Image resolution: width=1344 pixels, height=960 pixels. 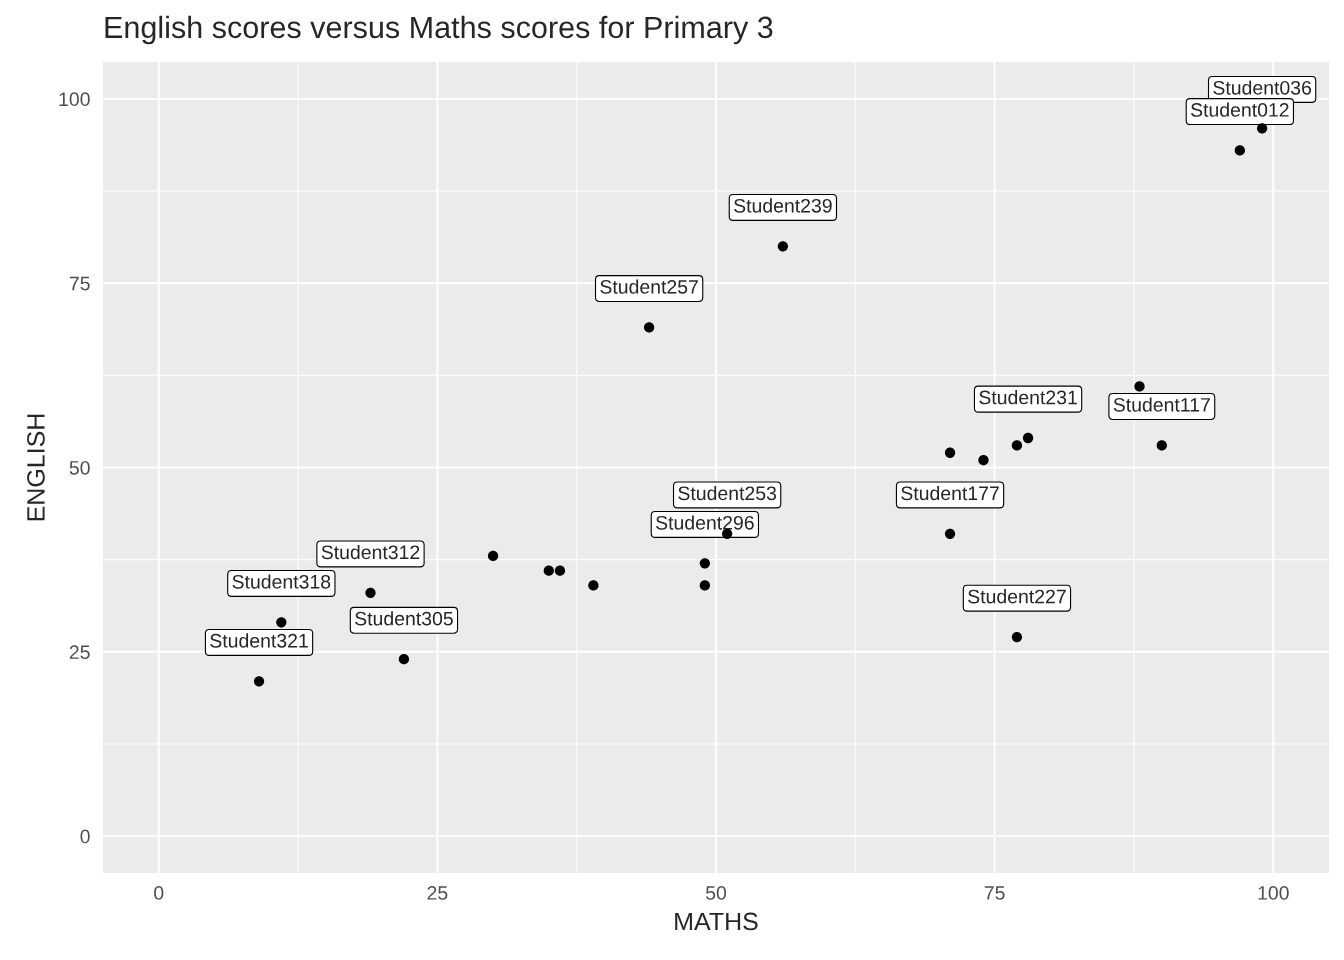 I want to click on annotation: Student036, so click(x=1262, y=87).